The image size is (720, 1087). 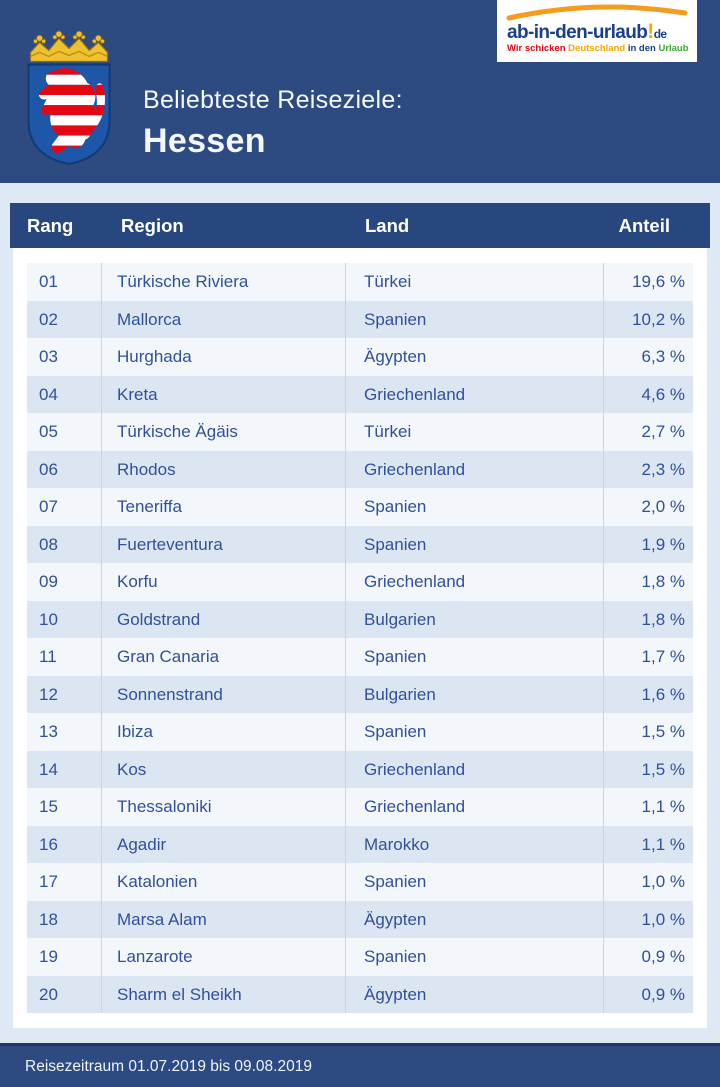 I want to click on table-row: 14 Kos Griechenland 1,5 %, so click(x=360, y=769).